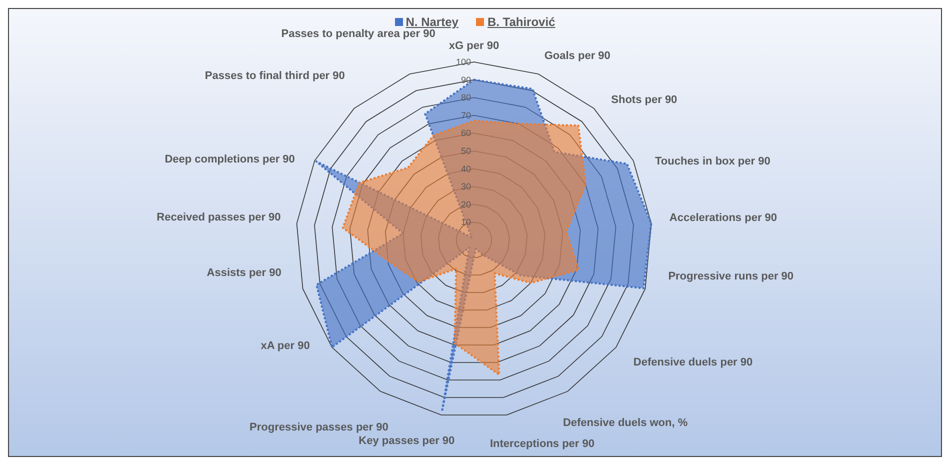 This screenshot has height=465, width=950. What do you see at coordinates (319, 427) in the screenshot?
I see `spoke-label: Progressive passes per 90` at bounding box center [319, 427].